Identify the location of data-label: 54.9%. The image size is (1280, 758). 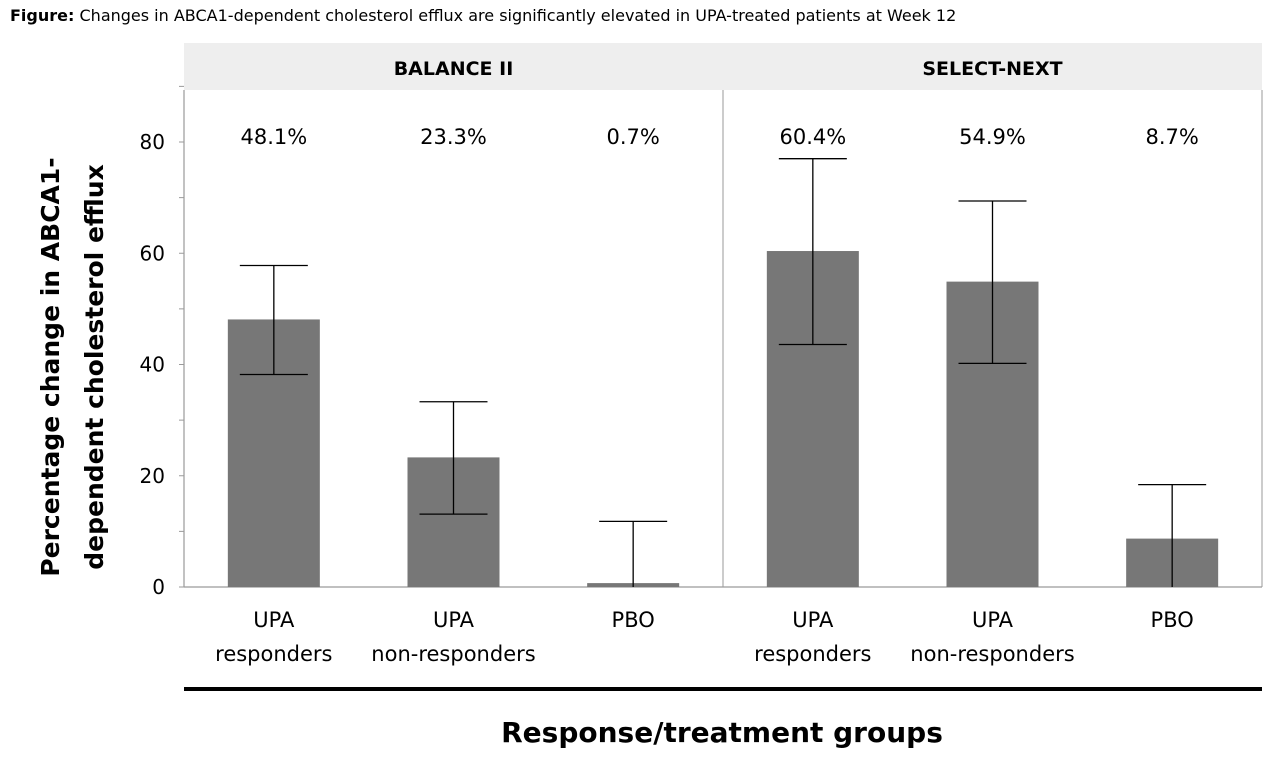
(992, 137).